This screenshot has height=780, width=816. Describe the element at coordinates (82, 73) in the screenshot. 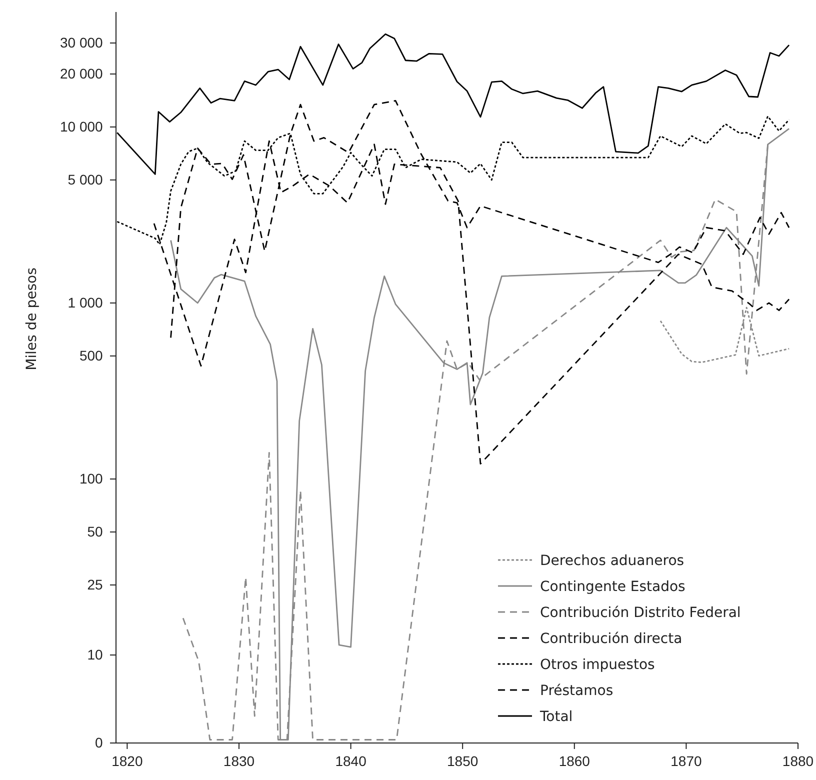

I see `y-tick-label: 20 000` at that location.